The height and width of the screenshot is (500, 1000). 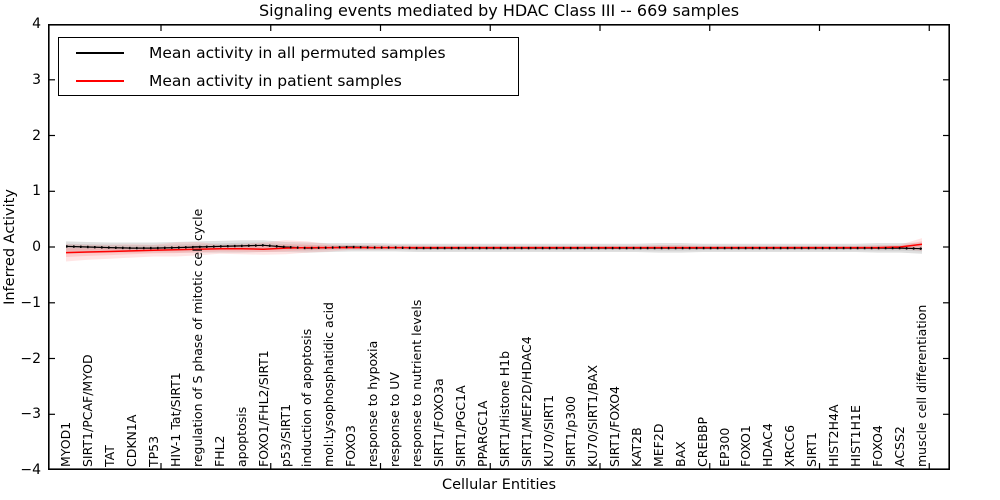 I want to click on x-tick-label: XRCC6, so click(x=790, y=445).